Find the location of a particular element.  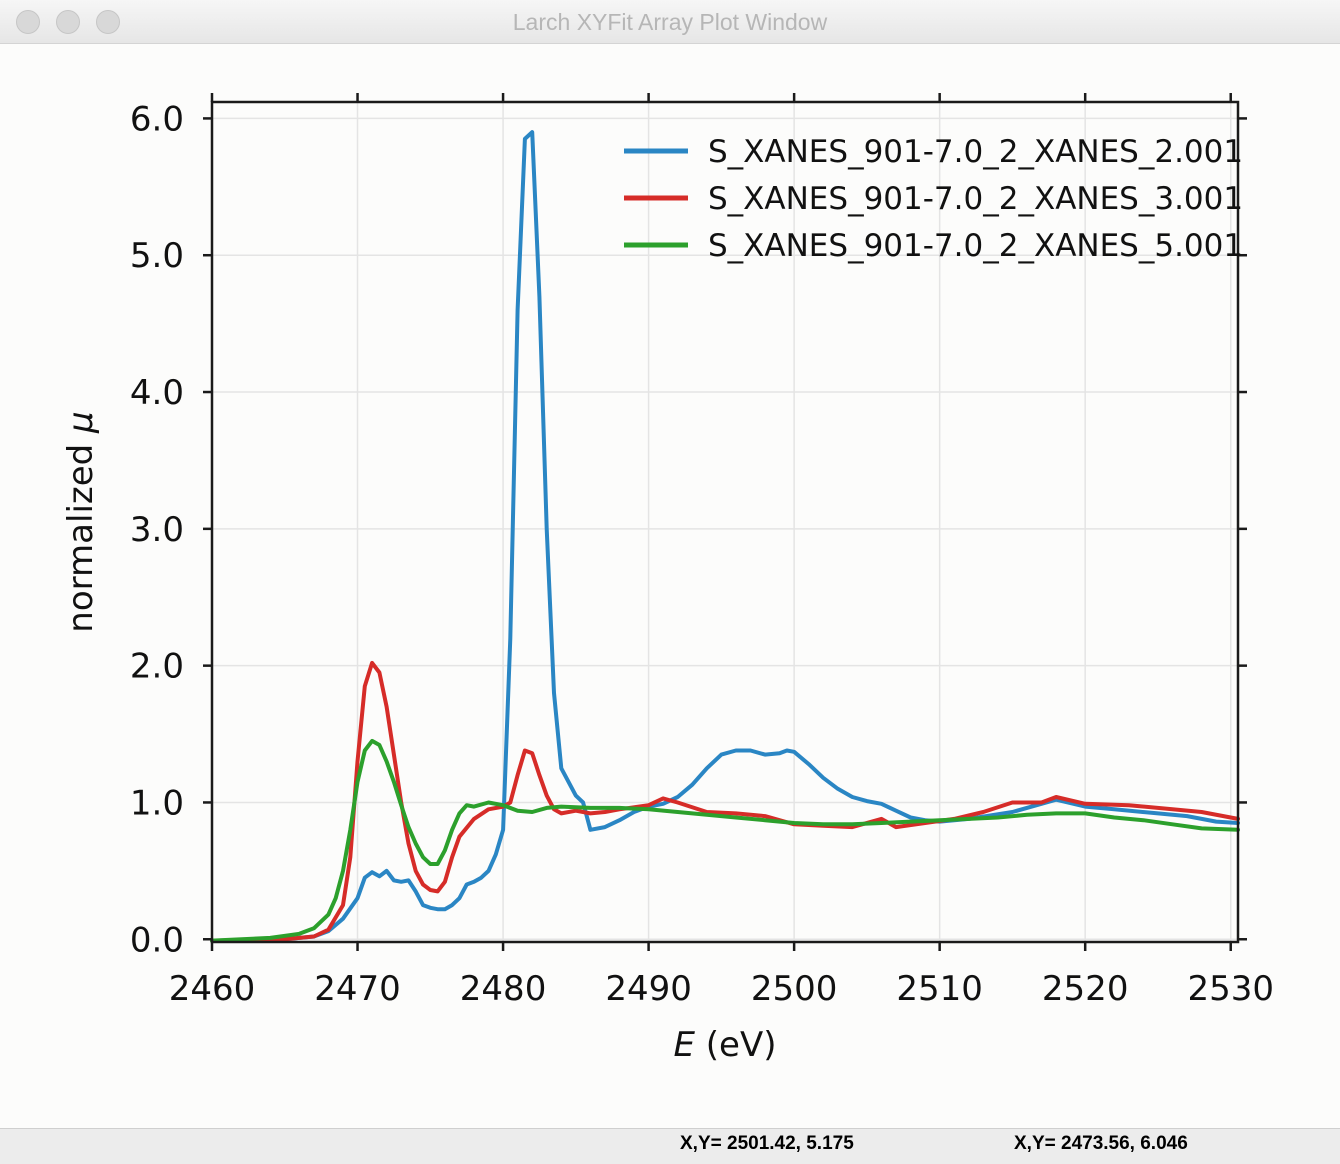

x-tick-label: 2510 is located at coordinates (939, 989).